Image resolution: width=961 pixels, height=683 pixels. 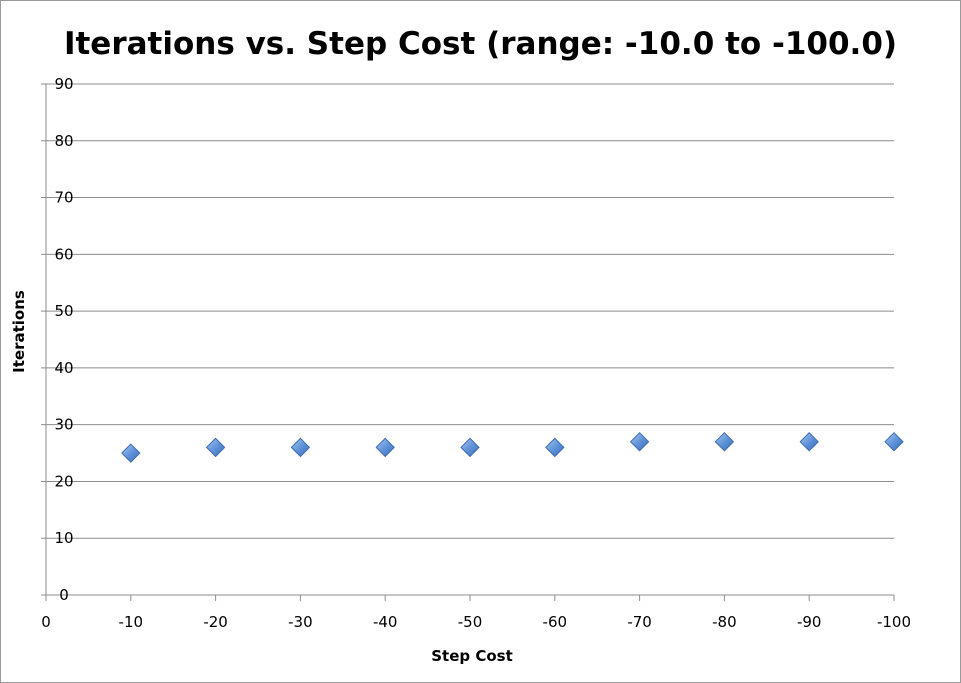 What do you see at coordinates (57, 339) in the screenshot?
I see `y-axis-ticks: 0 10 20 30 40 50 60 70 80 90` at bounding box center [57, 339].